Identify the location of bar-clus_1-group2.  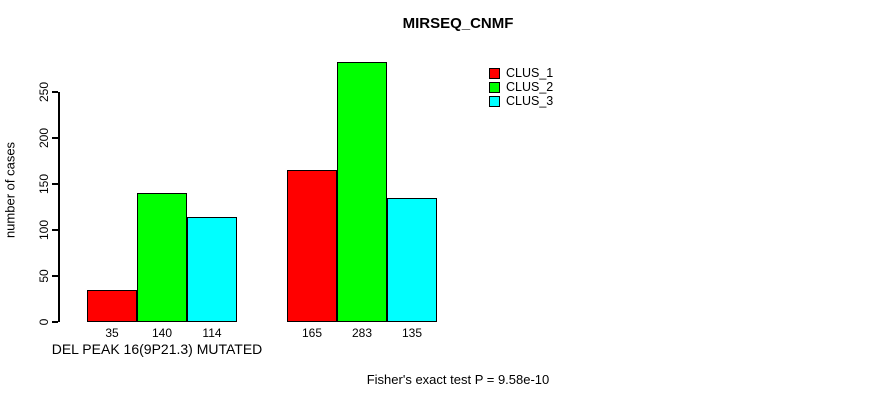
(312, 246).